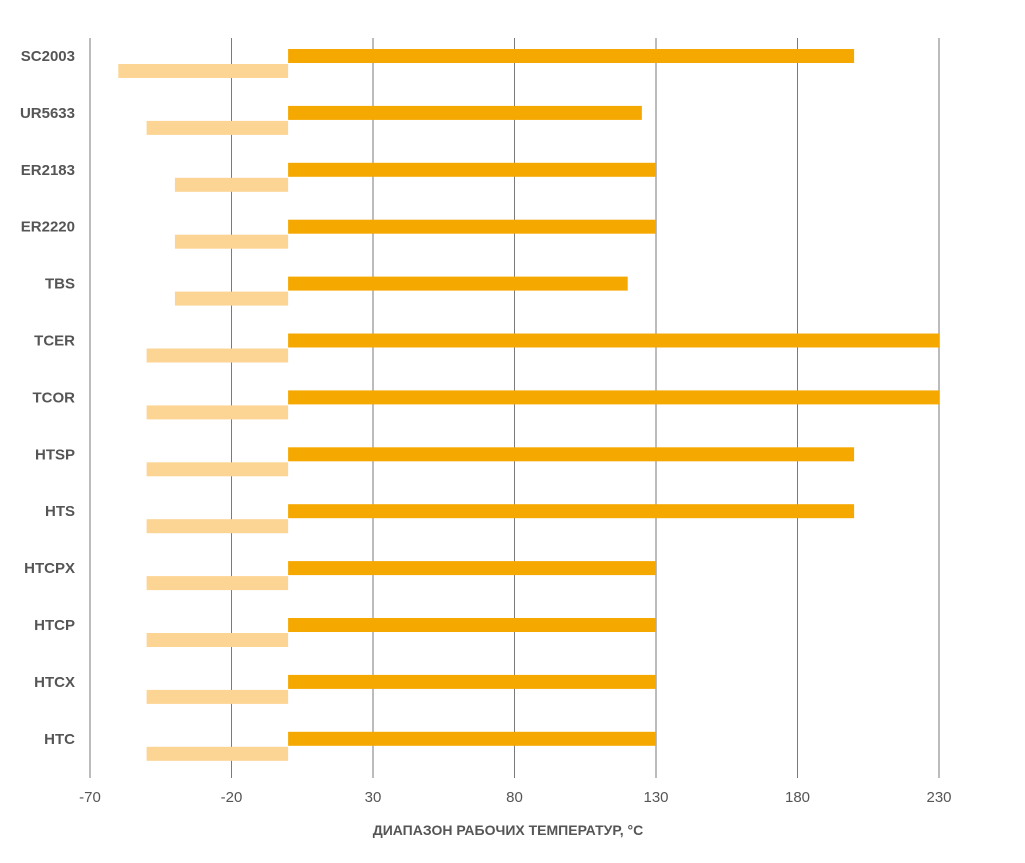 This screenshot has height=863, width=1025. Describe the element at coordinates (217, 526) in the screenshot. I see `bar-min-HTS` at that location.